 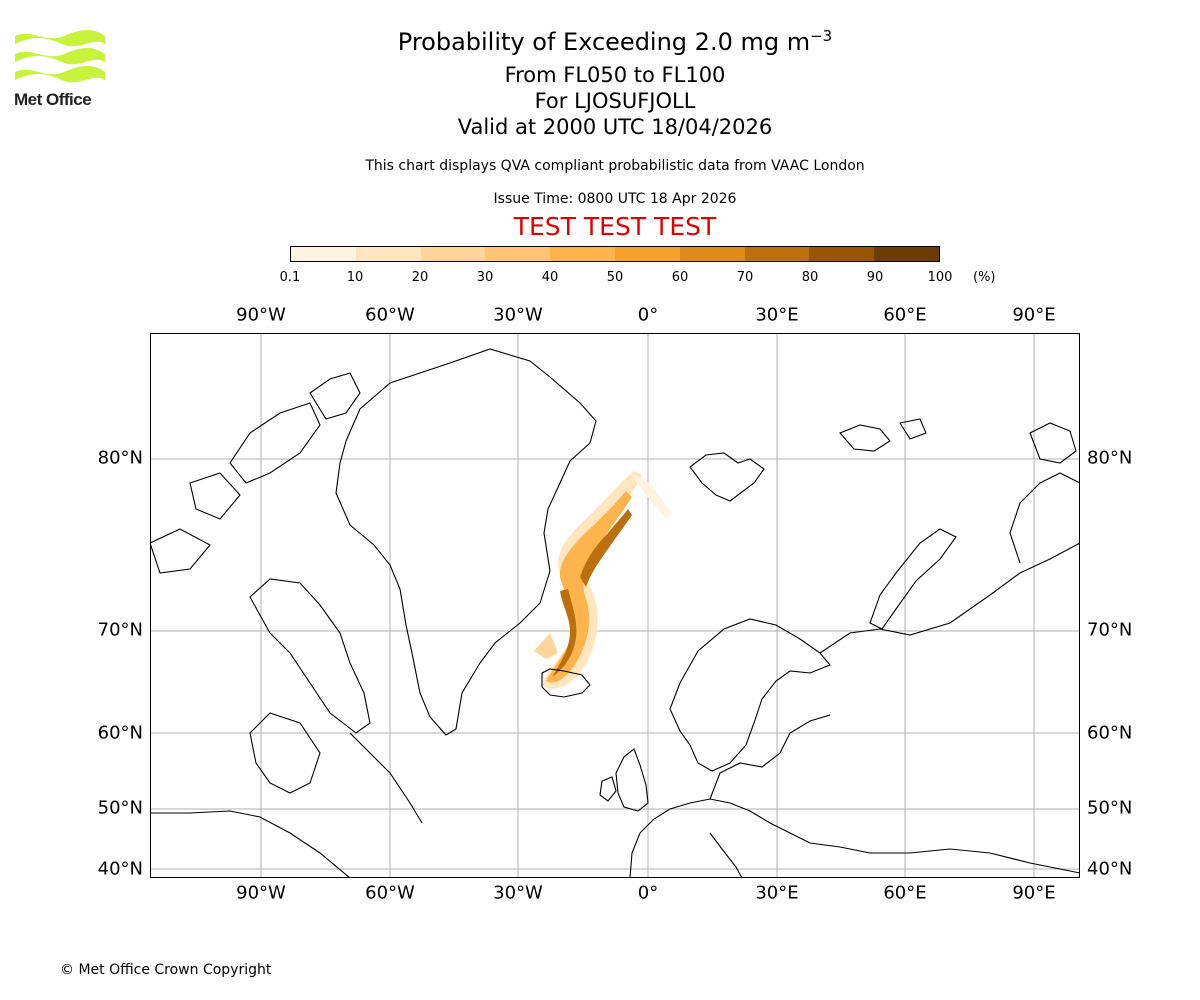 I want to click on test-banner: TEST TEST TEST, so click(x=615, y=226).